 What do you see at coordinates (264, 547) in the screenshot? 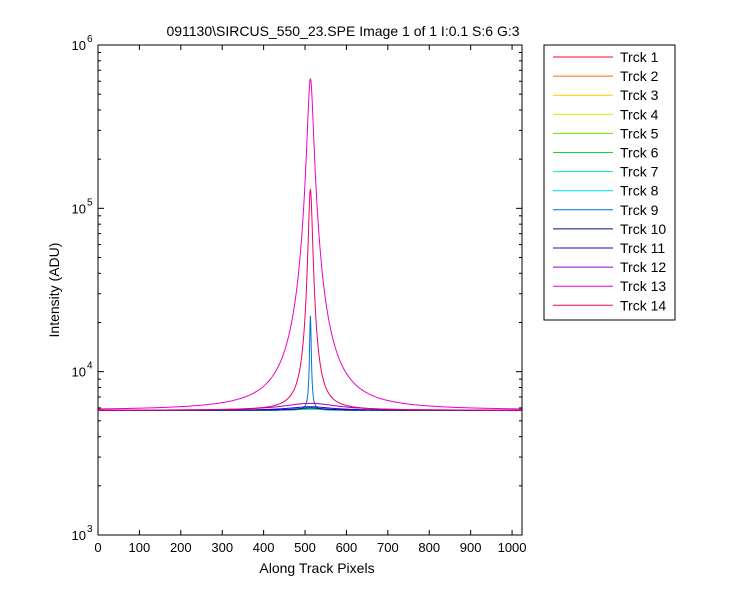
I see `x-tick-label: 400` at bounding box center [264, 547].